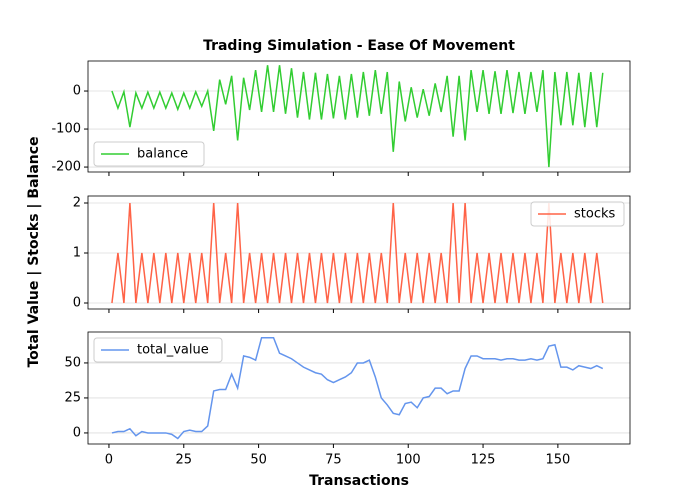 Image resolution: width=700 pixels, height=504 pixels. What do you see at coordinates (77, 253) in the screenshot?
I see `y-tick-label: 1` at bounding box center [77, 253].